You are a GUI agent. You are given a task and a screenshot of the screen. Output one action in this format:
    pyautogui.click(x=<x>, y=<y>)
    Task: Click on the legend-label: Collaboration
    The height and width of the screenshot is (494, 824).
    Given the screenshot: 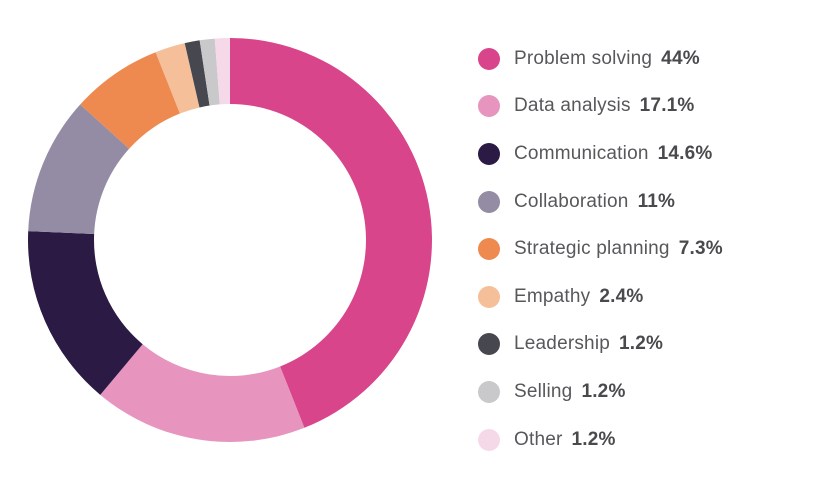 What is the action you would take?
    pyautogui.click(x=571, y=201)
    